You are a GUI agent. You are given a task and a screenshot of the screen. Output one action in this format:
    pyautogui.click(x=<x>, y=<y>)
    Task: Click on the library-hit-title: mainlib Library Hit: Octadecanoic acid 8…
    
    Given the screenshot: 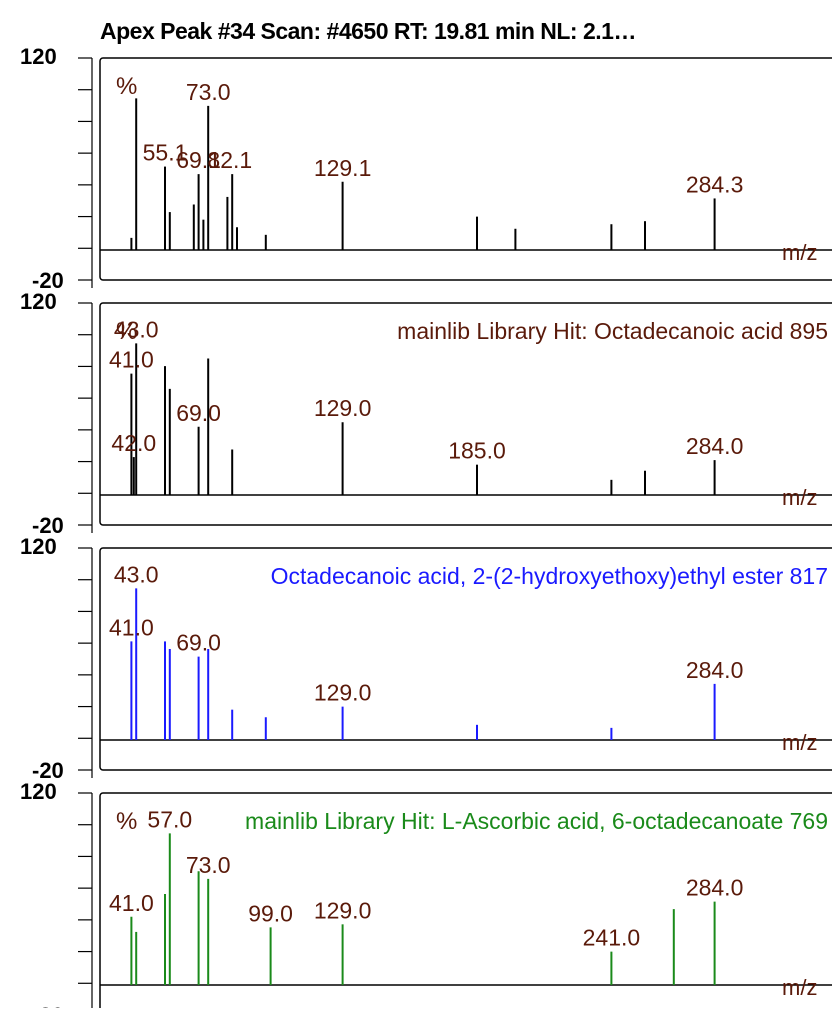 What is the action you would take?
    pyautogui.click(x=612, y=331)
    